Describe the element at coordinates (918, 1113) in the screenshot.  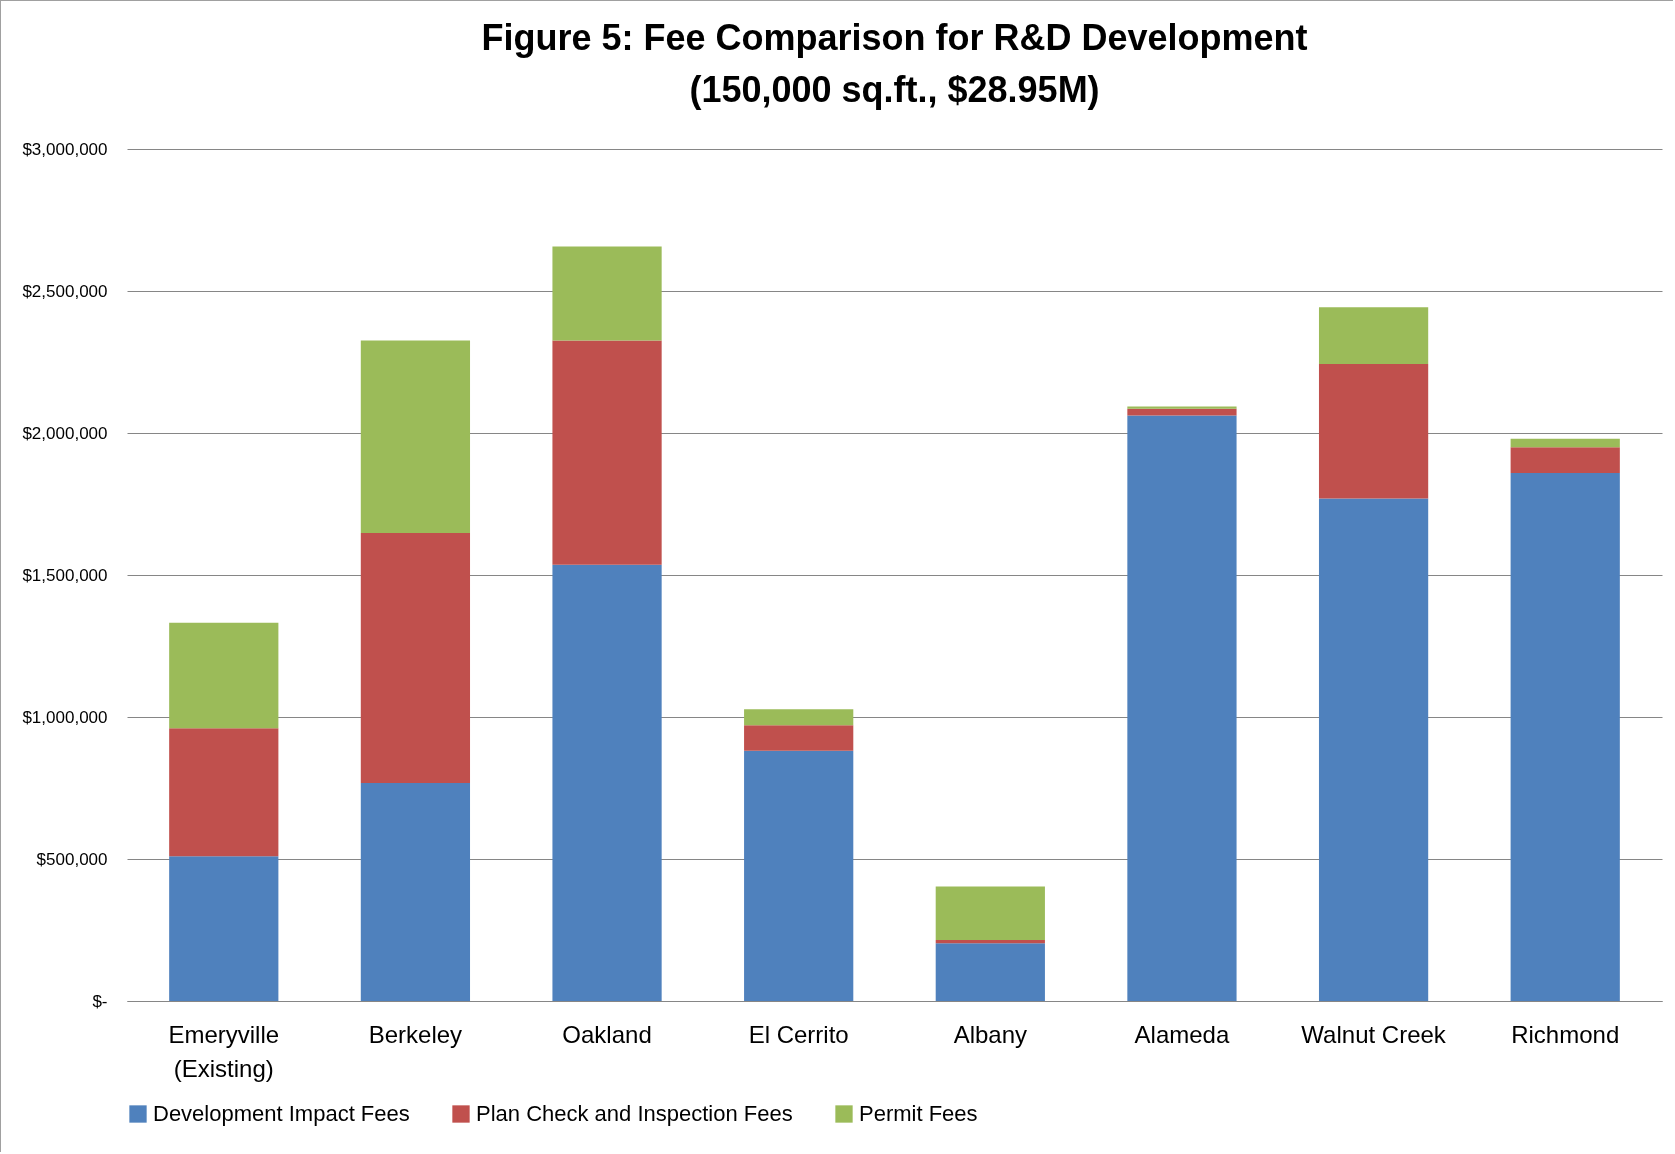
I see `legend-label: Permit Fees` at that location.